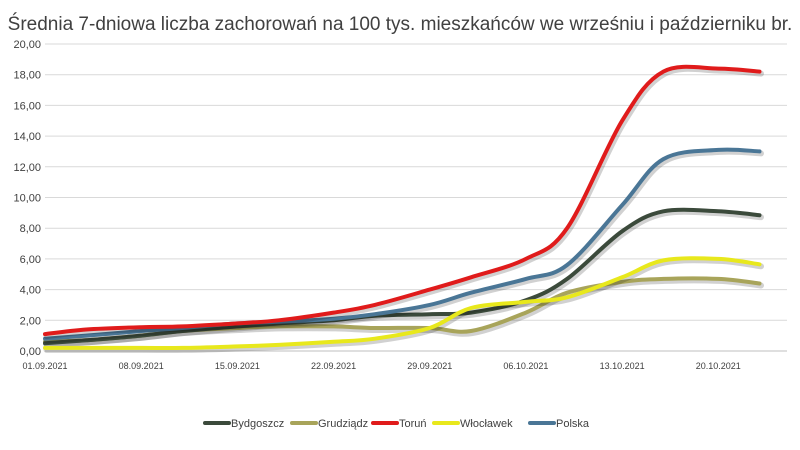 This screenshot has height=450, width=800. What do you see at coordinates (27, 76) in the screenshot?
I see `y-tick-label: 18,00` at bounding box center [27, 76].